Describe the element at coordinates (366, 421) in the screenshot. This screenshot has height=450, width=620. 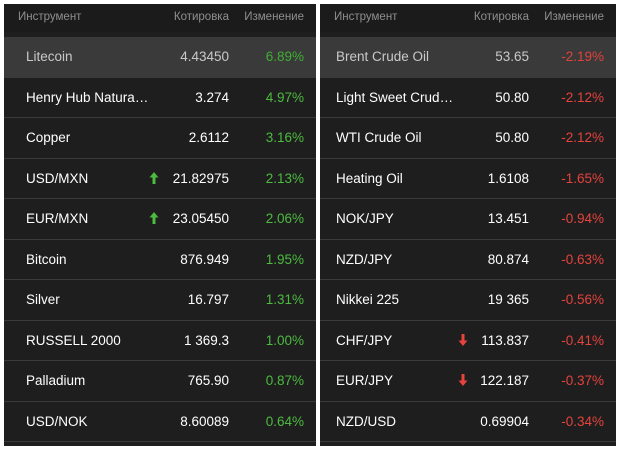
I see `instrument-name: NZD/USD` at that location.